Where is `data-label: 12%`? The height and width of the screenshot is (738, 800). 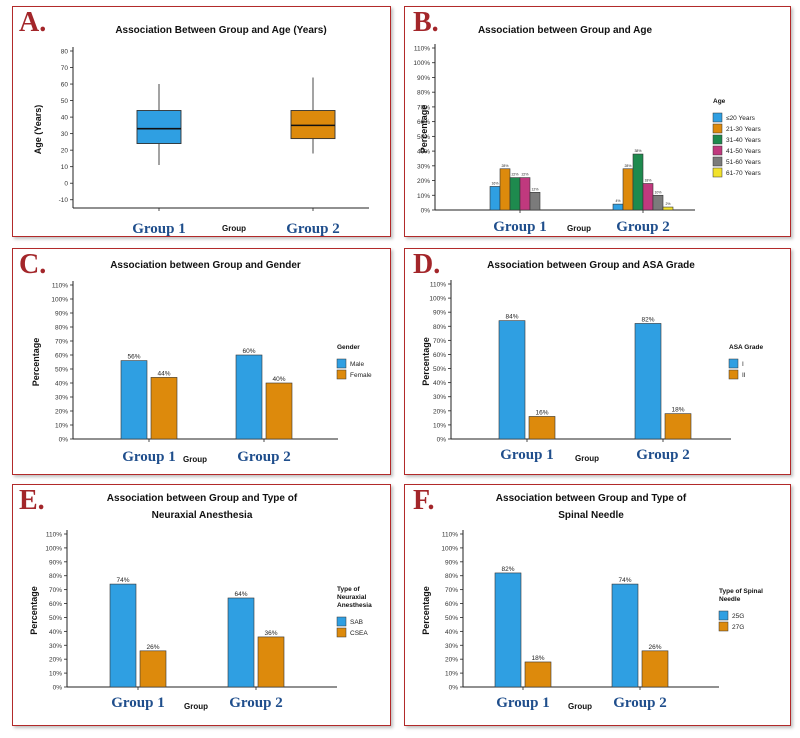 data-label: 12% is located at coordinates (534, 189).